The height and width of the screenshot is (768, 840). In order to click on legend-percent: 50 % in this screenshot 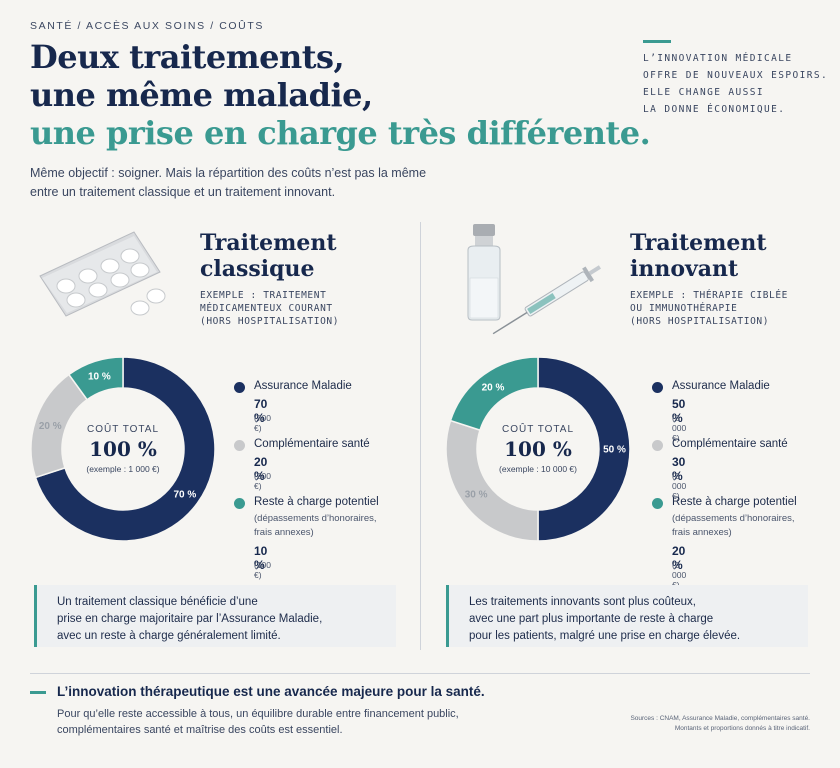, I will do `click(679, 411)`.